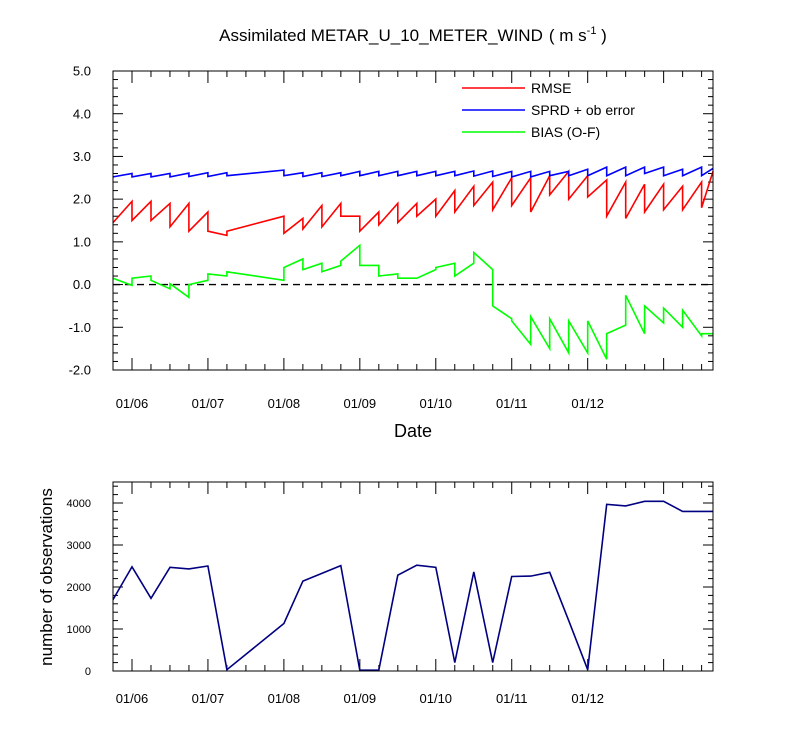  What do you see at coordinates (79, 504) in the screenshot?
I see `bottom-y-tick-label-4: 4000` at bounding box center [79, 504].